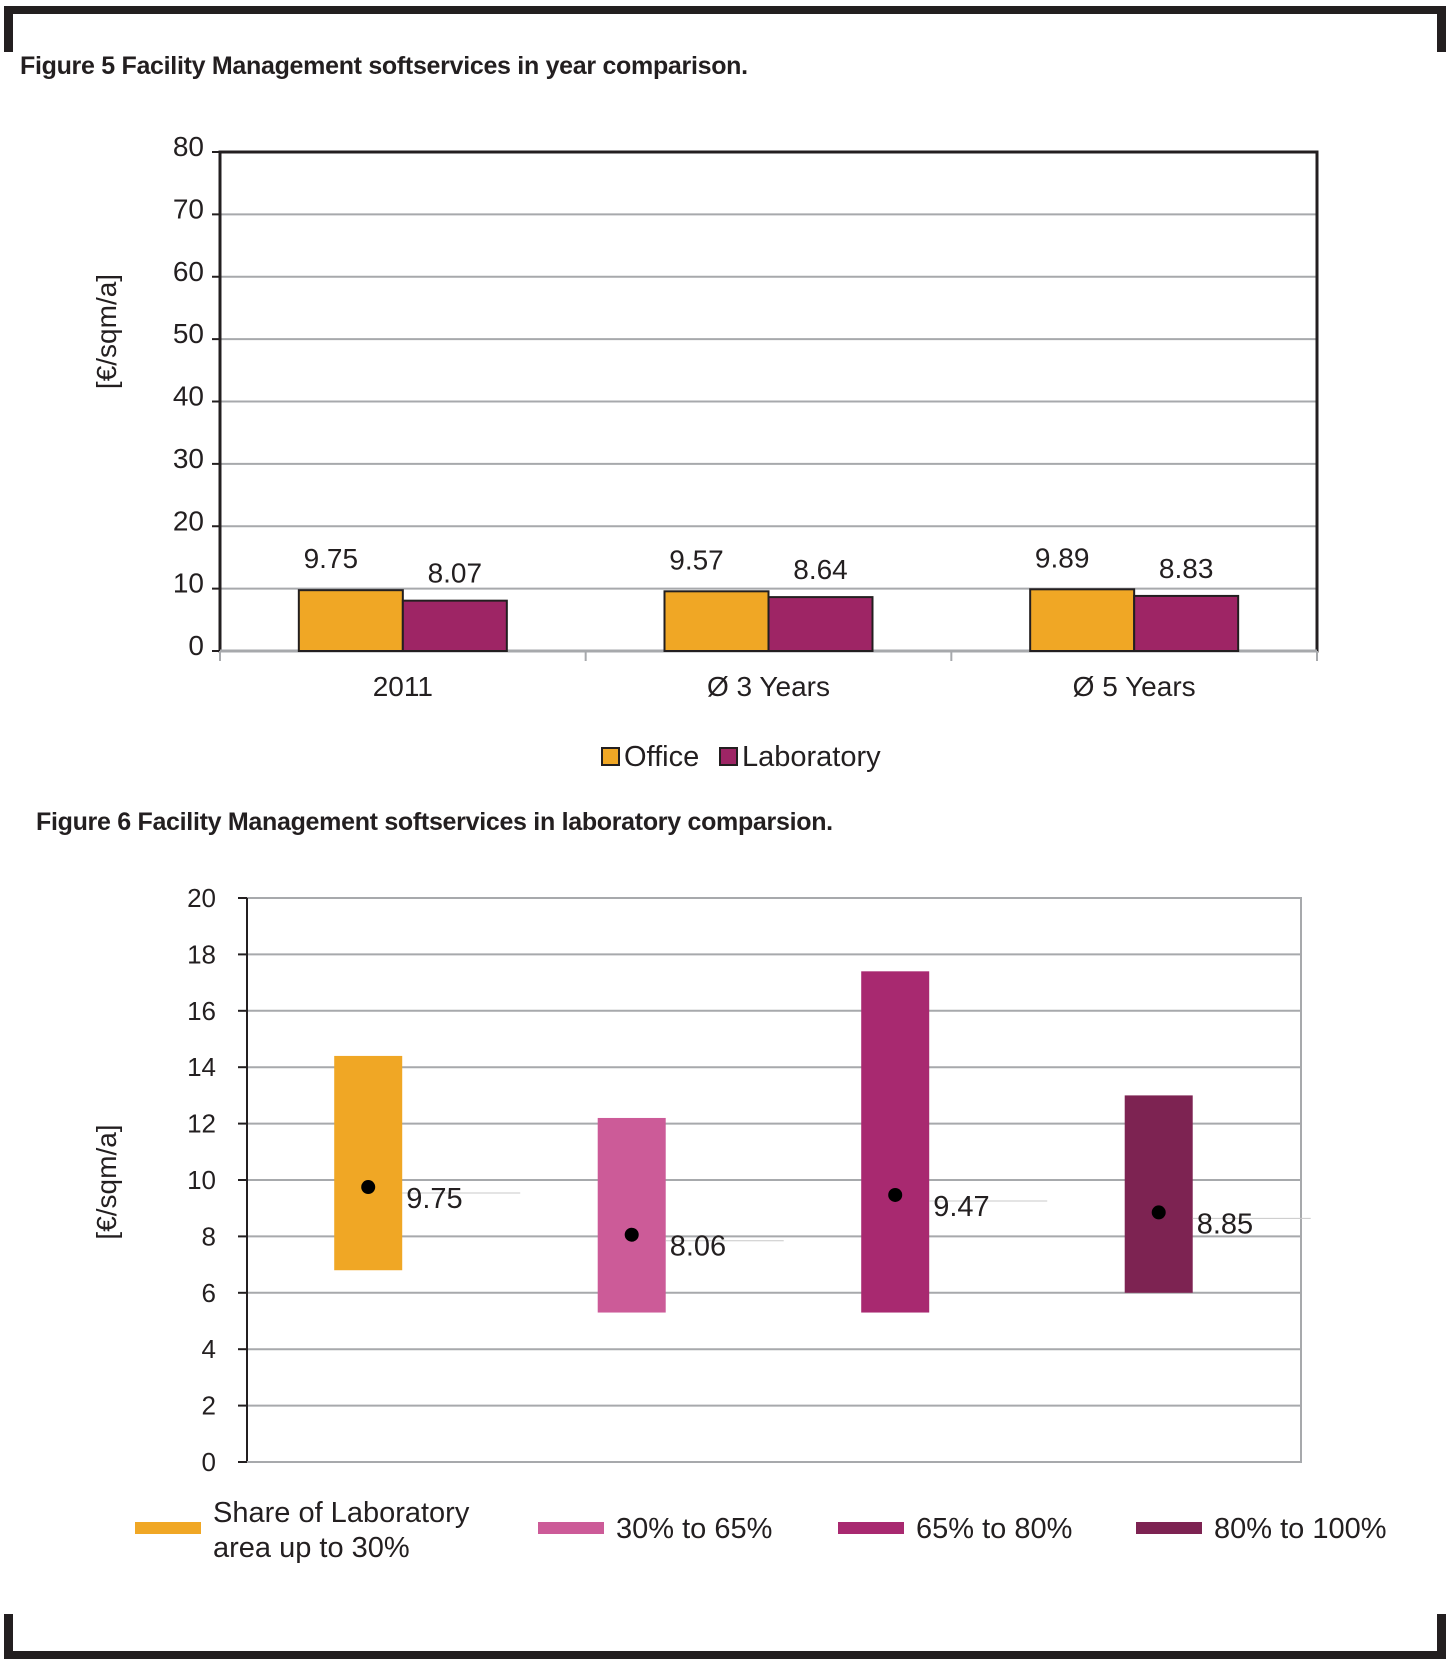 This screenshot has width=1448, height=1664. Describe the element at coordinates (811, 757) in the screenshot. I see `legend-label: Laboratory` at that location.